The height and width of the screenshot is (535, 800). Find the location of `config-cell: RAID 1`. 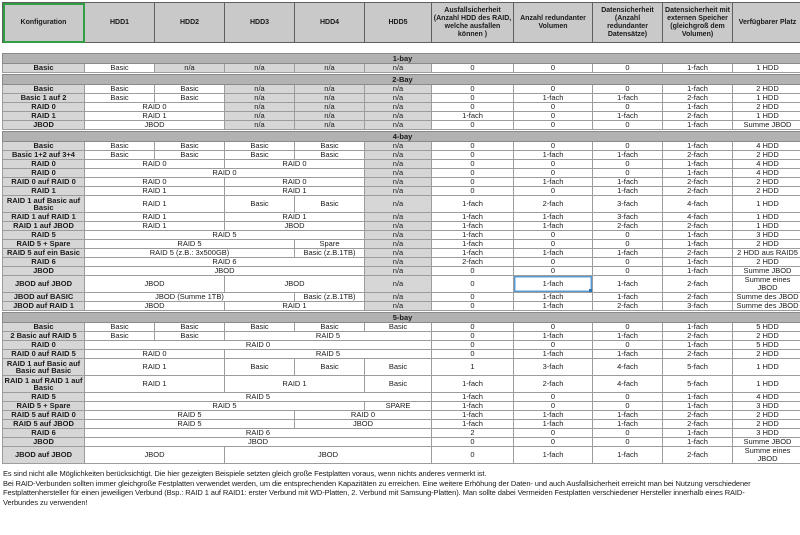

config-cell: RAID 1 is located at coordinates (44, 116).